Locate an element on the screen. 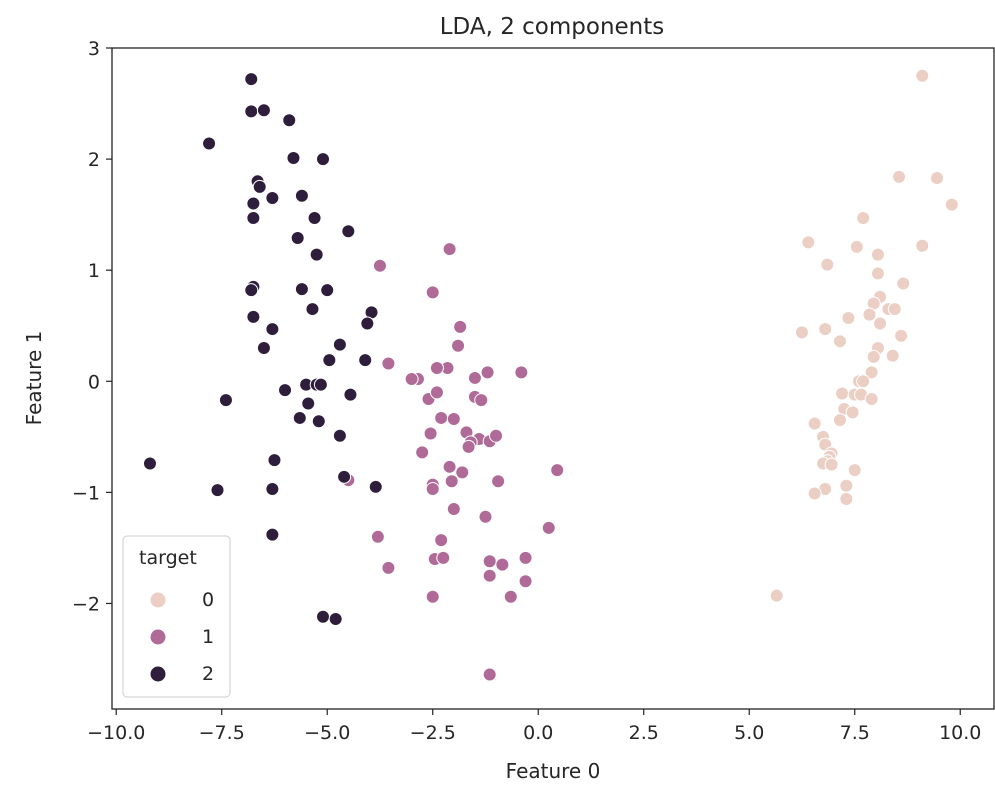 The width and height of the screenshot is (995, 785). x-tick-label: 7.5 is located at coordinates (855, 733).